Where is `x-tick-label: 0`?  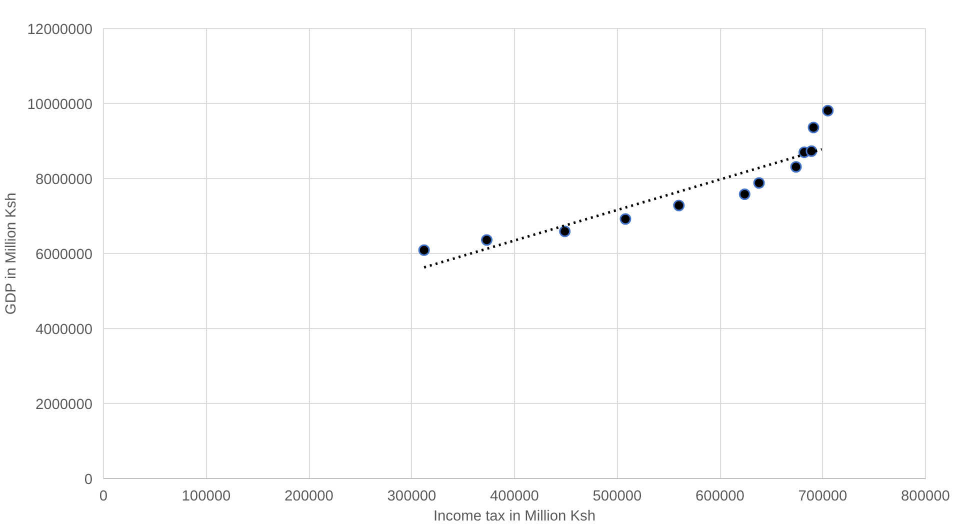 x-tick-label: 0 is located at coordinates (103, 496).